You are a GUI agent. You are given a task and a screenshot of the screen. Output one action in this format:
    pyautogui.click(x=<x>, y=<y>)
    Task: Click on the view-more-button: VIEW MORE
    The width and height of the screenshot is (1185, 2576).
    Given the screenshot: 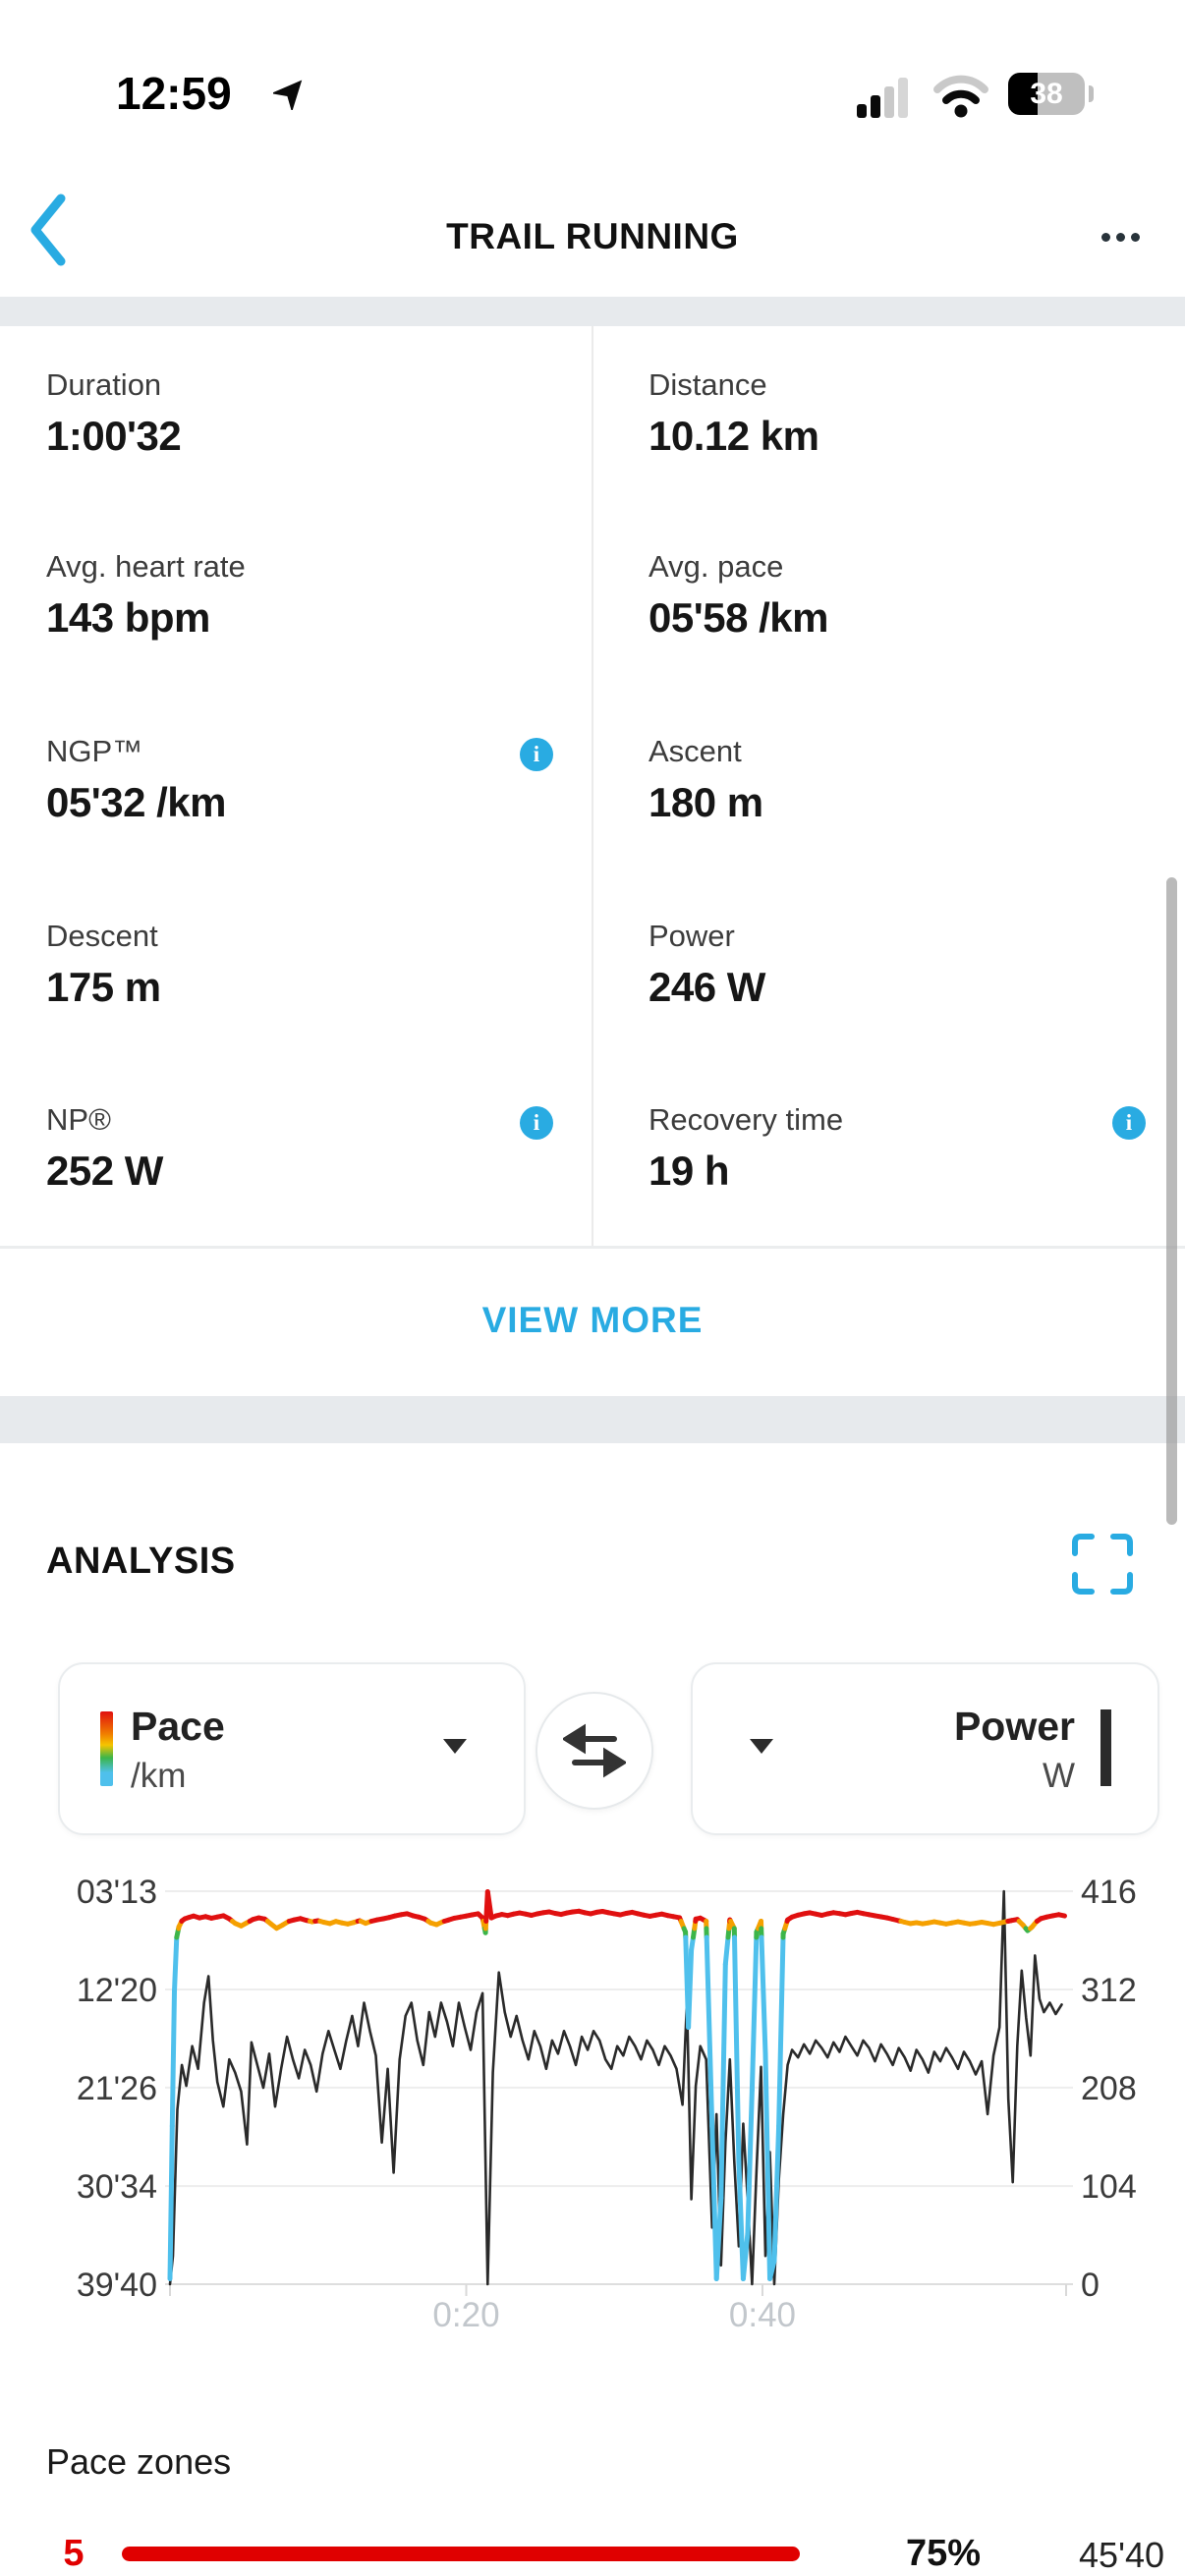 What is the action you would take?
    pyautogui.click(x=592, y=1320)
    